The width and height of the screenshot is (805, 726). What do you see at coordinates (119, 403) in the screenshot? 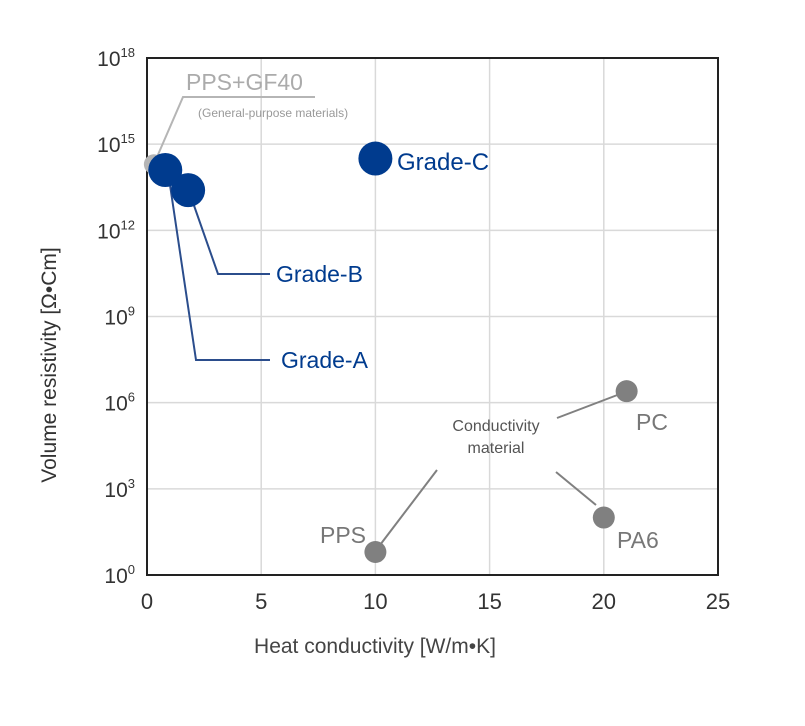
I see `y-tick-label: 10⁶` at bounding box center [119, 403].